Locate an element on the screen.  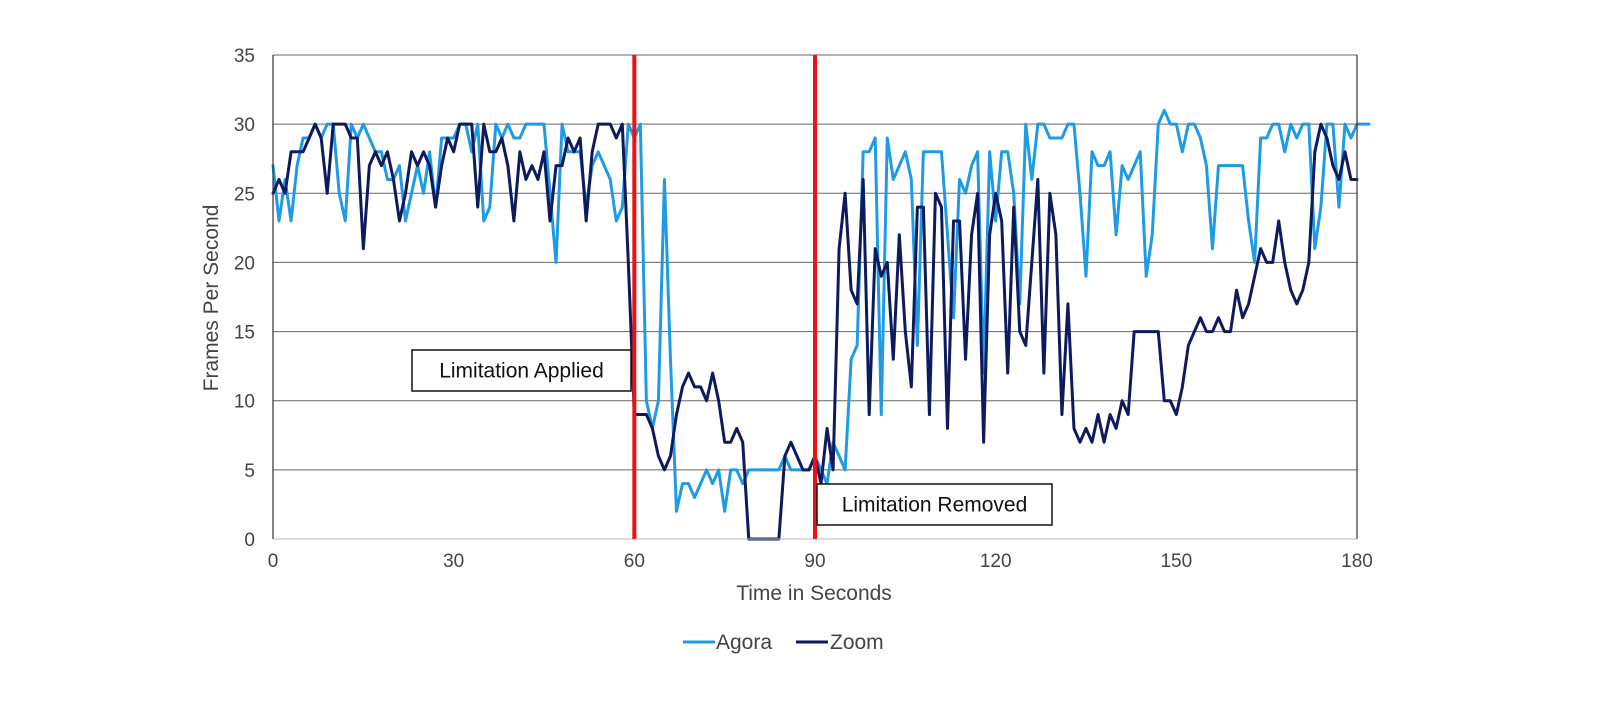
legend-label-zoom: Zoom is located at coordinates (857, 642).